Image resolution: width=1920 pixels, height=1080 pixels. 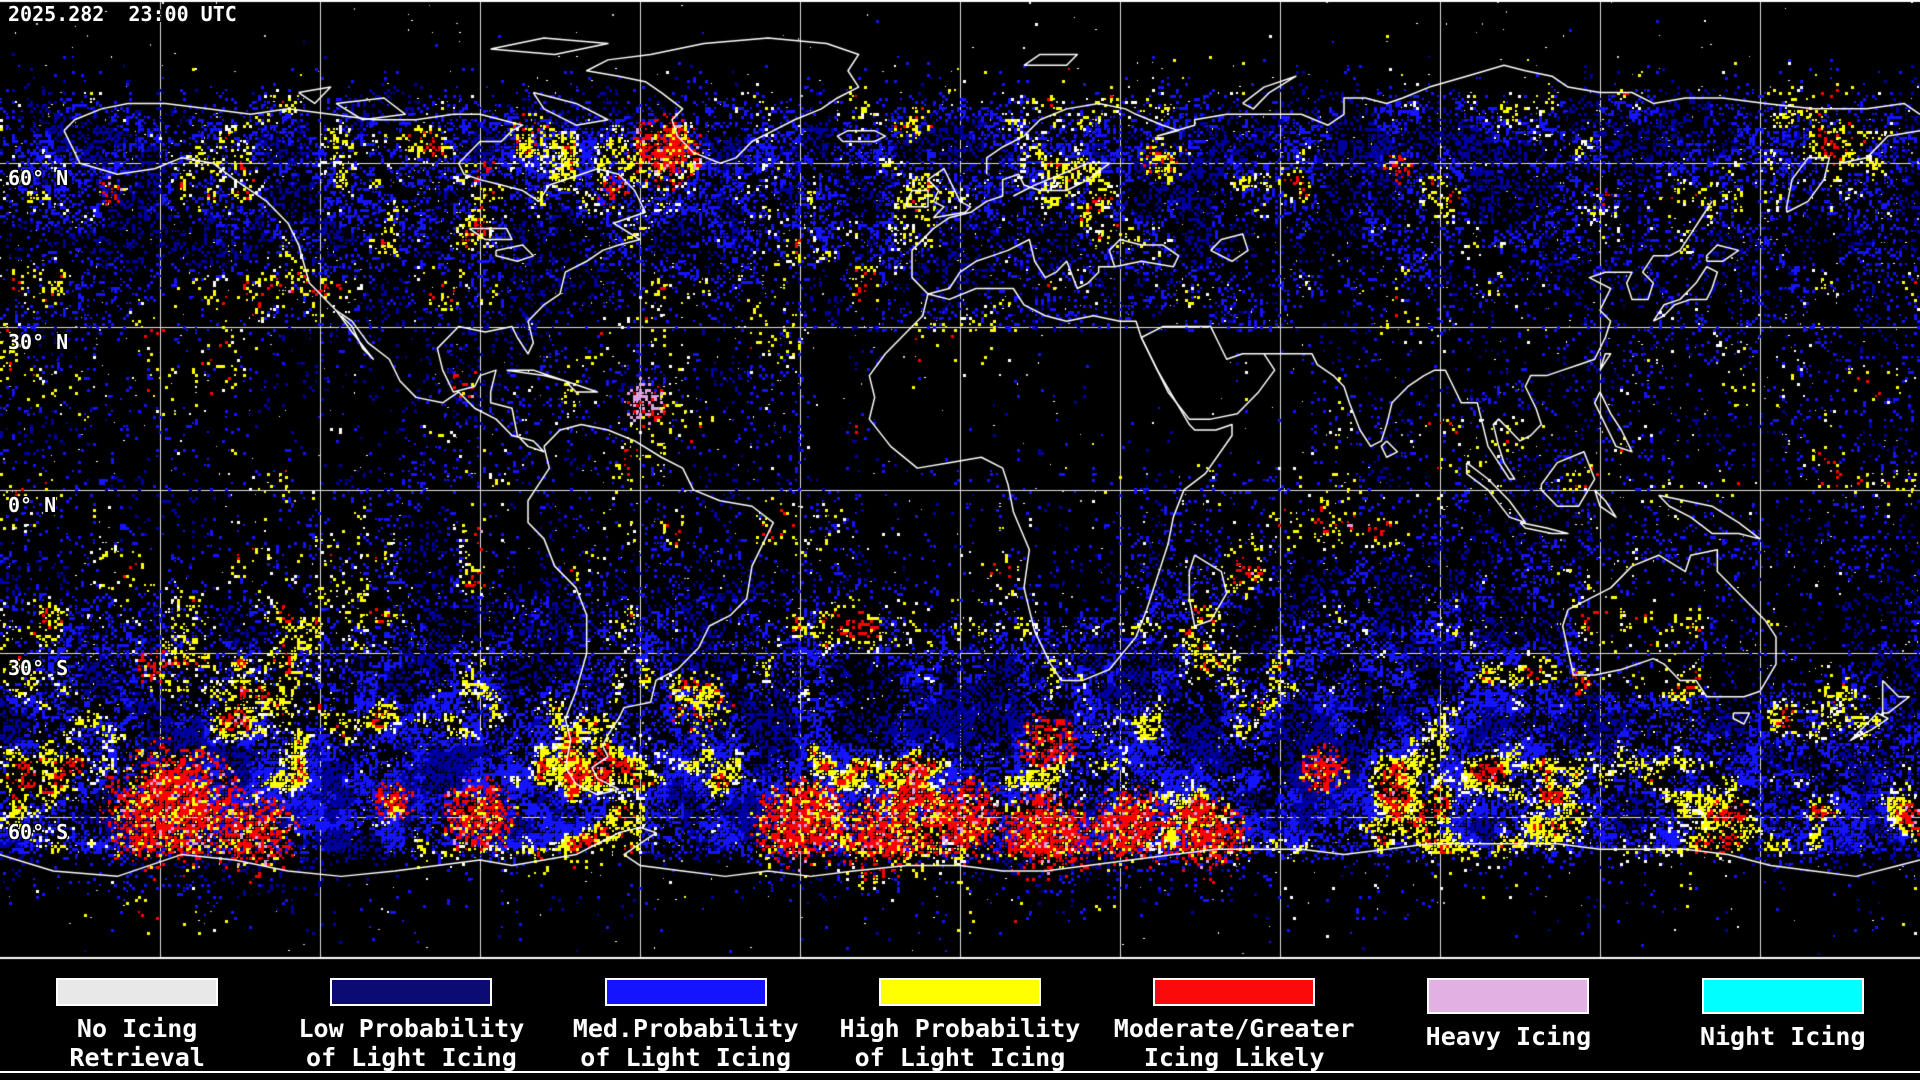 I want to click on lat-label-4: 60° S, so click(x=38, y=832).